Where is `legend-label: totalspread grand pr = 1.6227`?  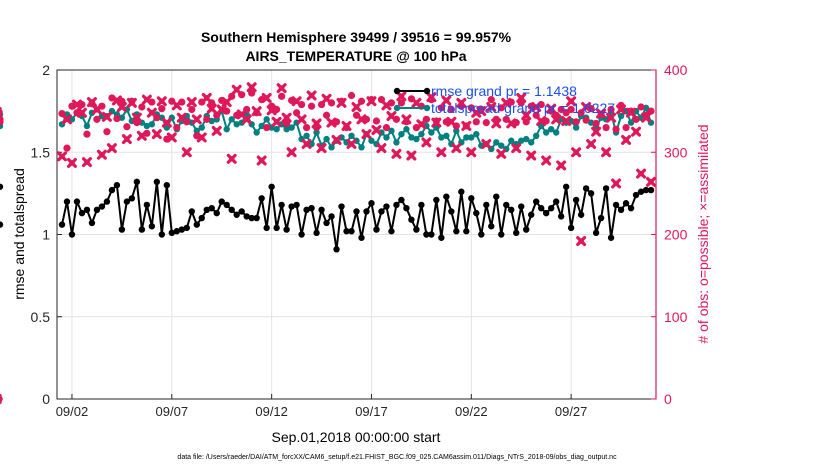
legend-label: totalspread grand pr = 1.6227 is located at coordinates (523, 108).